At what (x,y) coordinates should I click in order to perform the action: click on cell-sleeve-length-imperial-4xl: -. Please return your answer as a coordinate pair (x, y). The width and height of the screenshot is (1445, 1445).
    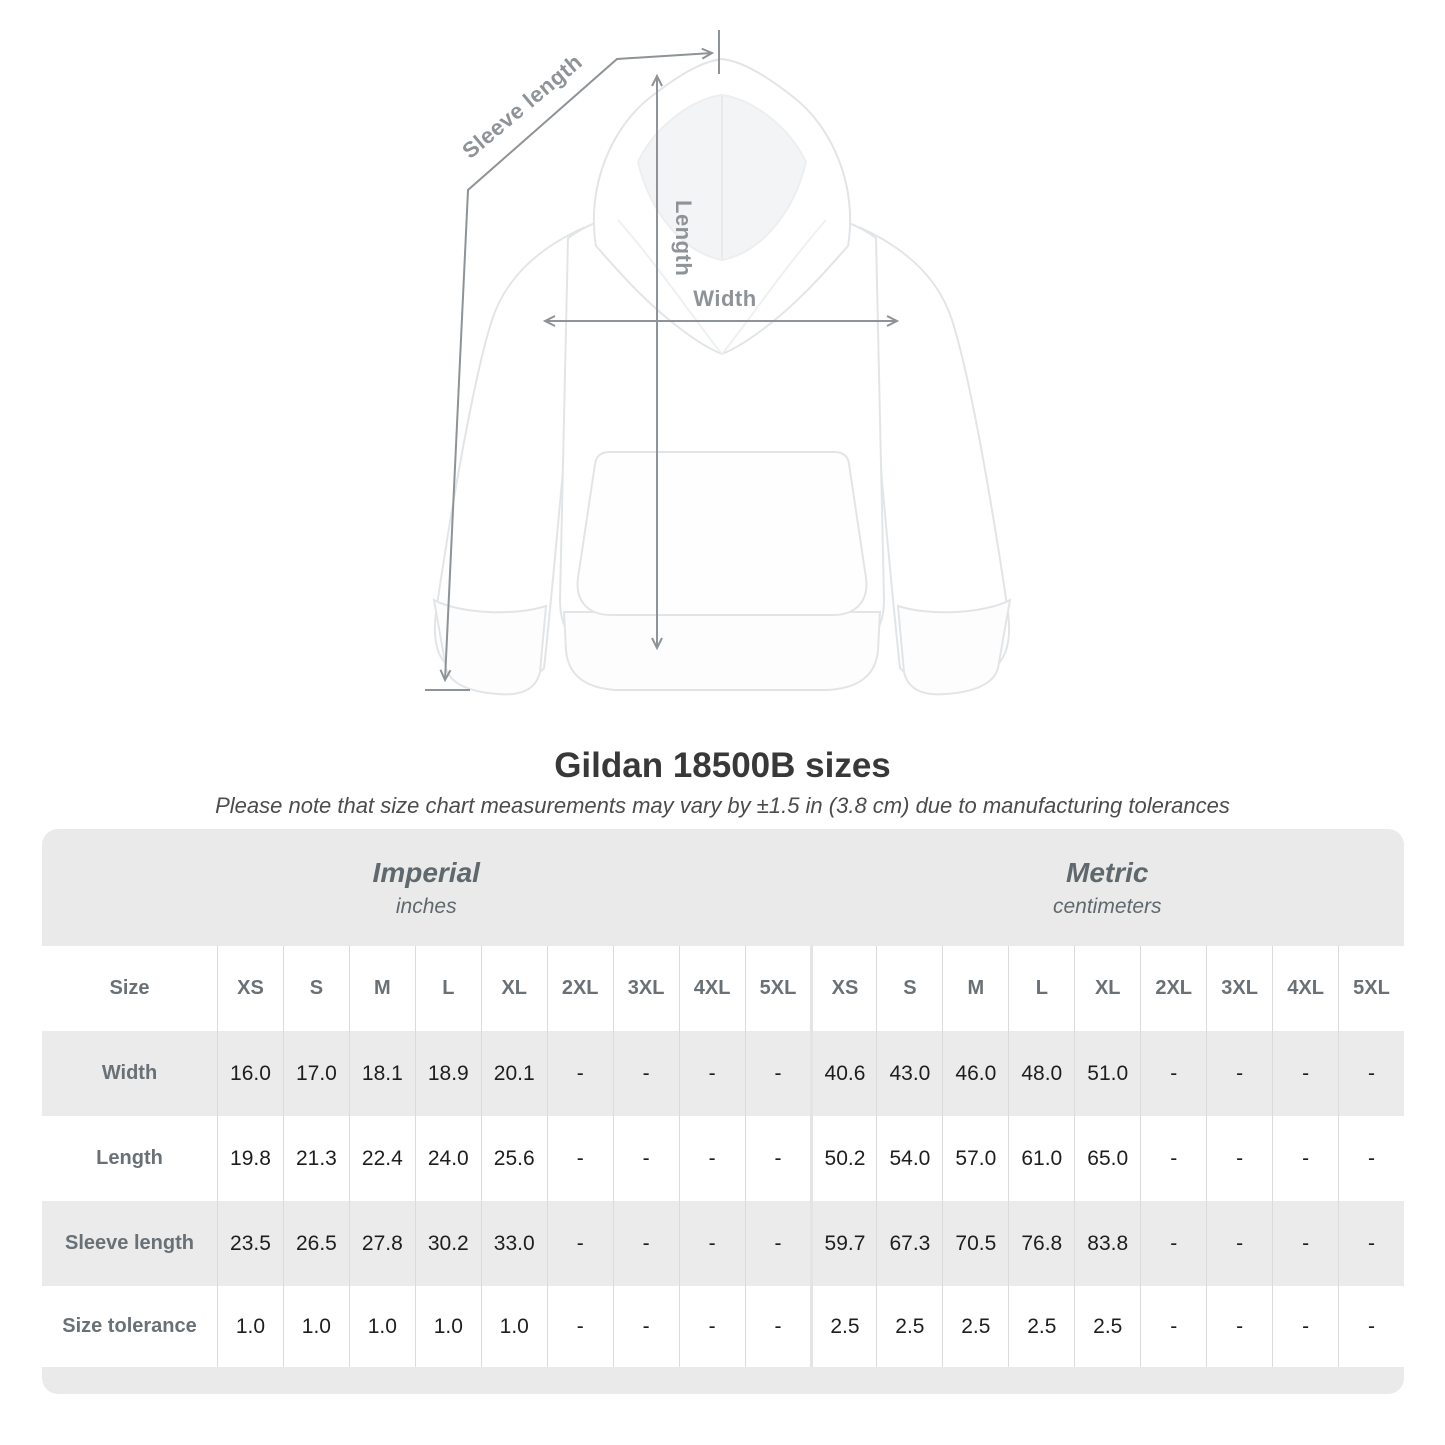
    Looking at the image, I should click on (711, 1243).